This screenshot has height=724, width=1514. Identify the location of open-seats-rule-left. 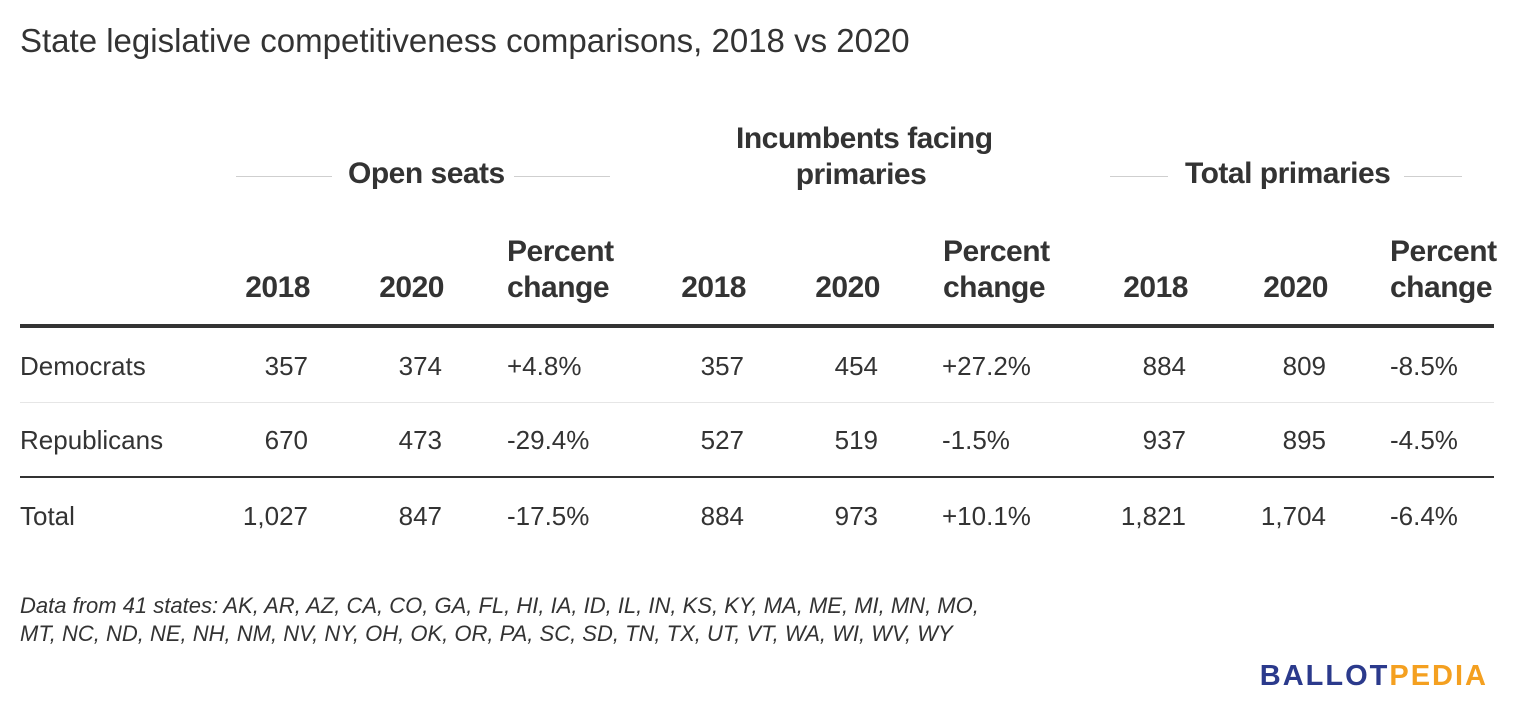
(284, 176).